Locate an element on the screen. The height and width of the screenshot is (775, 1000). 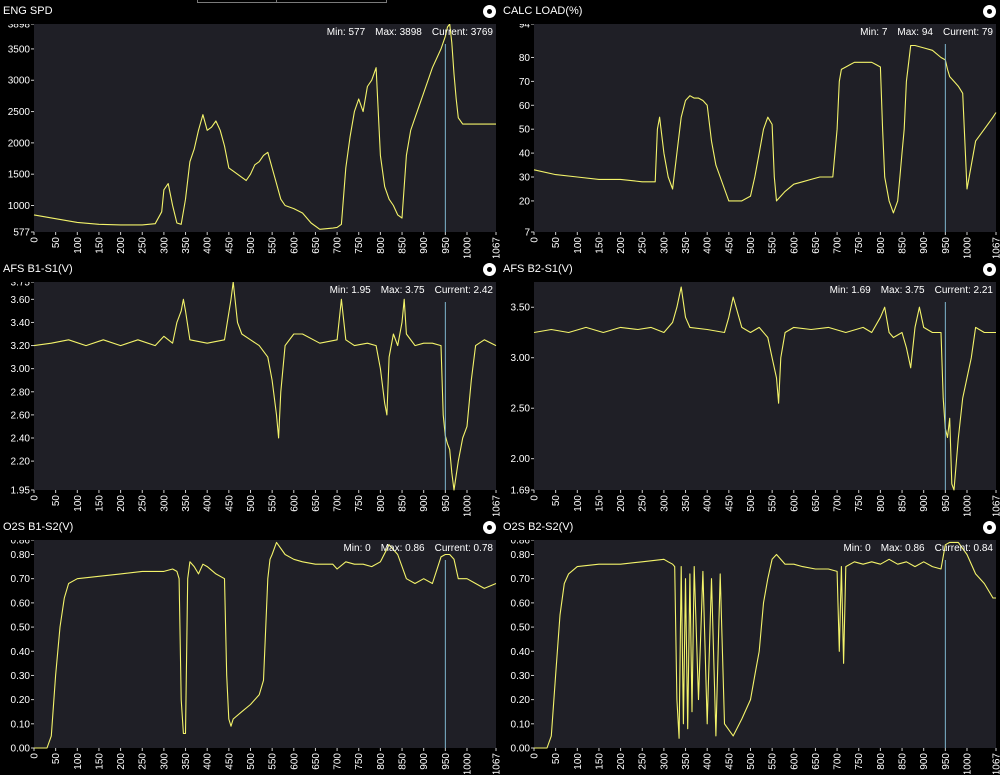
stat-min-label: Min: 0 is located at coordinates (857, 548).